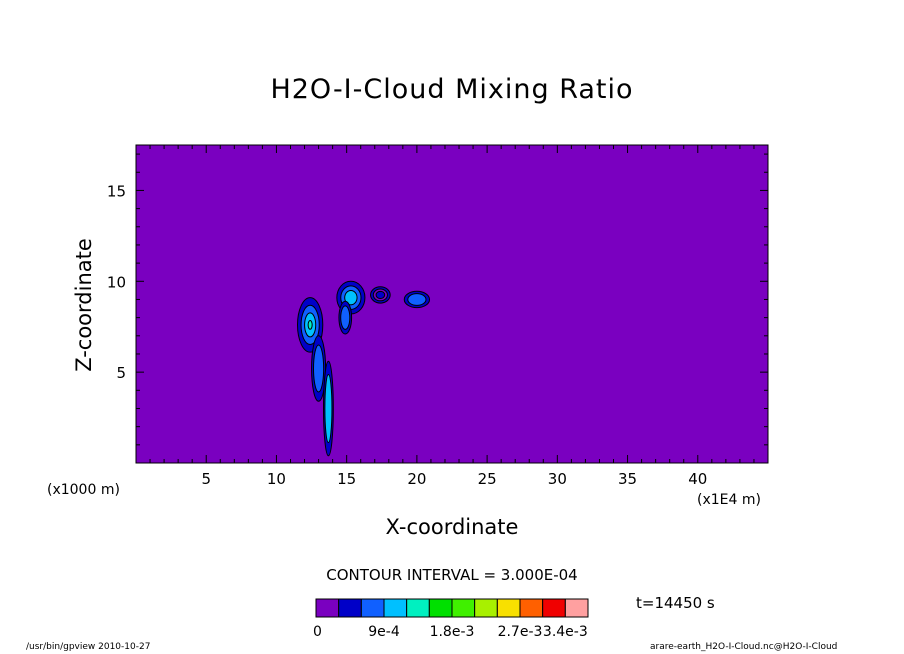 This screenshot has width=904, height=654. Describe the element at coordinates (346, 479) in the screenshot. I see `x-tick-label: 15` at that location.